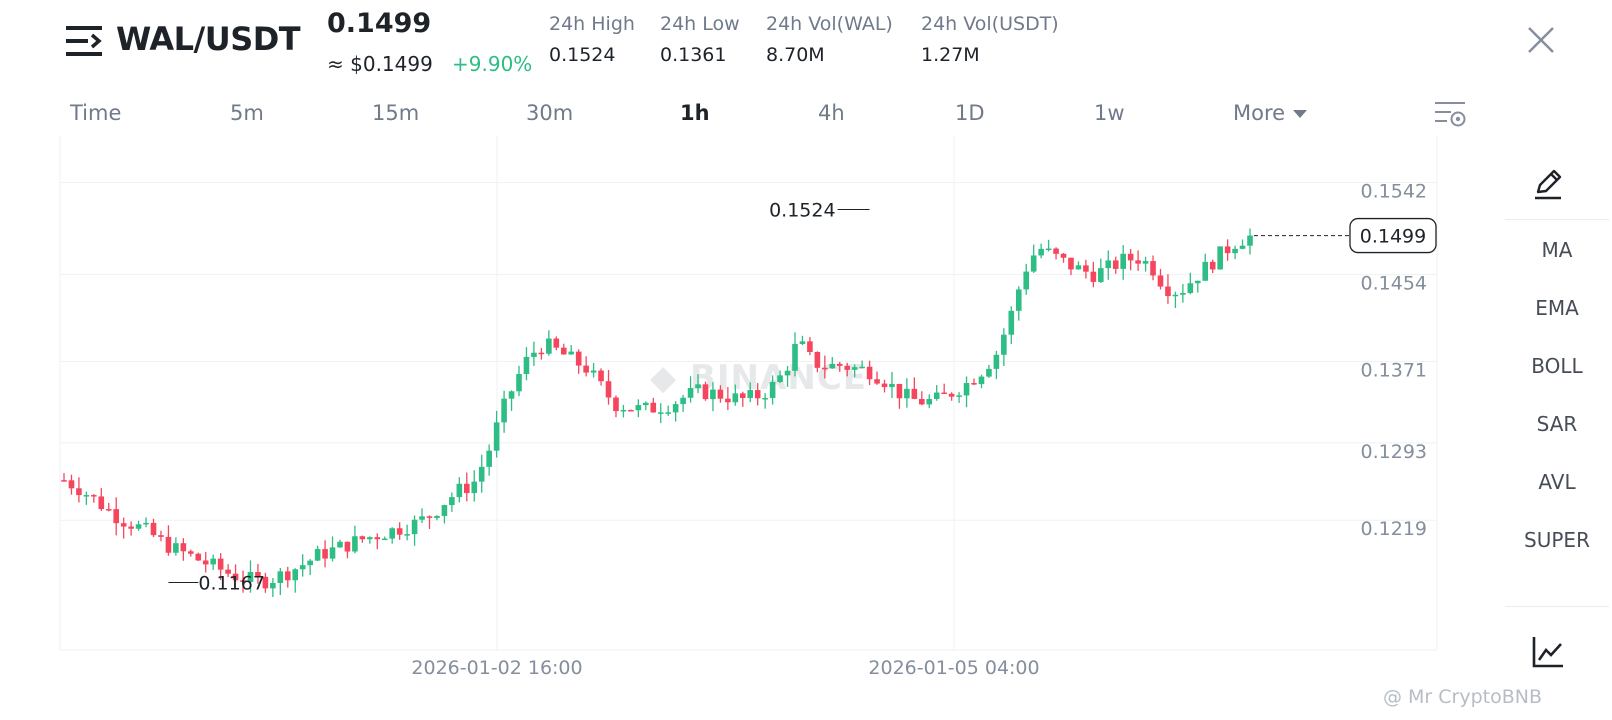 The height and width of the screenshot is (720, 1612). What do you see at coordinates (1394, 192) in the screenshot?
I see `price-axis-label: 0.1542` at bounding box center [1394, 192].